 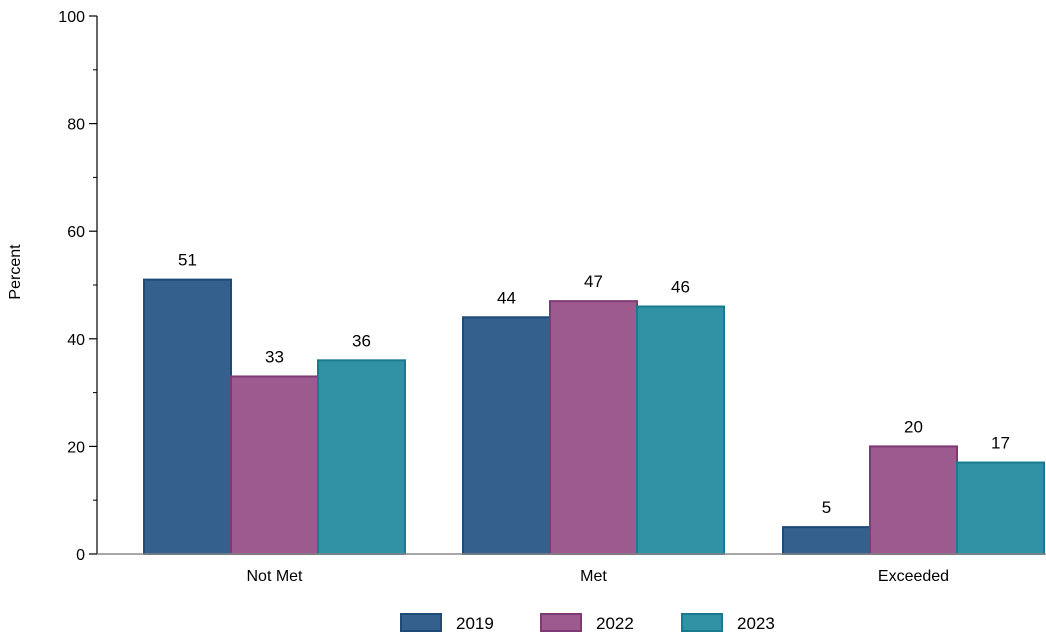 What do you see at coordinates (361, 457) in the screenshot?
I see `bar-2023-not-met` at bounding box center [361, 457].